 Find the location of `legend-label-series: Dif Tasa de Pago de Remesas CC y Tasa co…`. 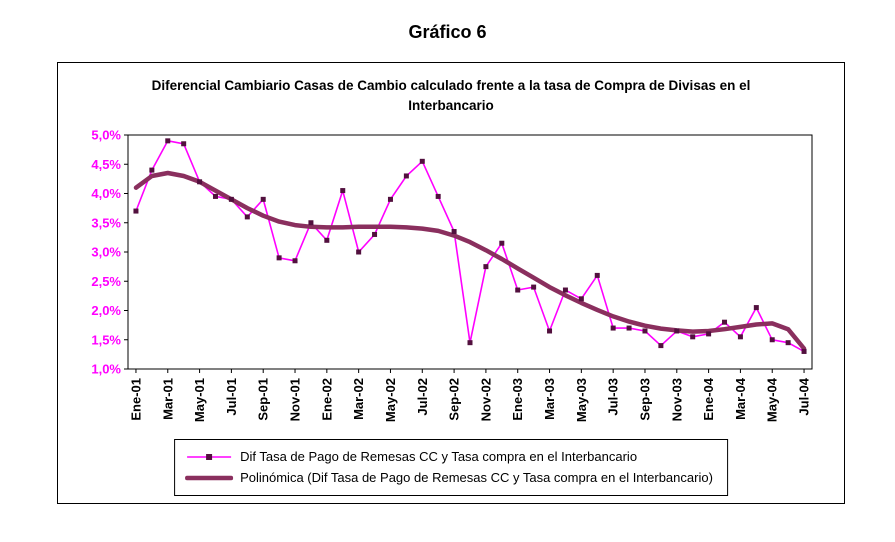

legend-label-series: Dif Tasa de Pago de Remesas CC y Tasa co… is located at coordinates (439, 456).